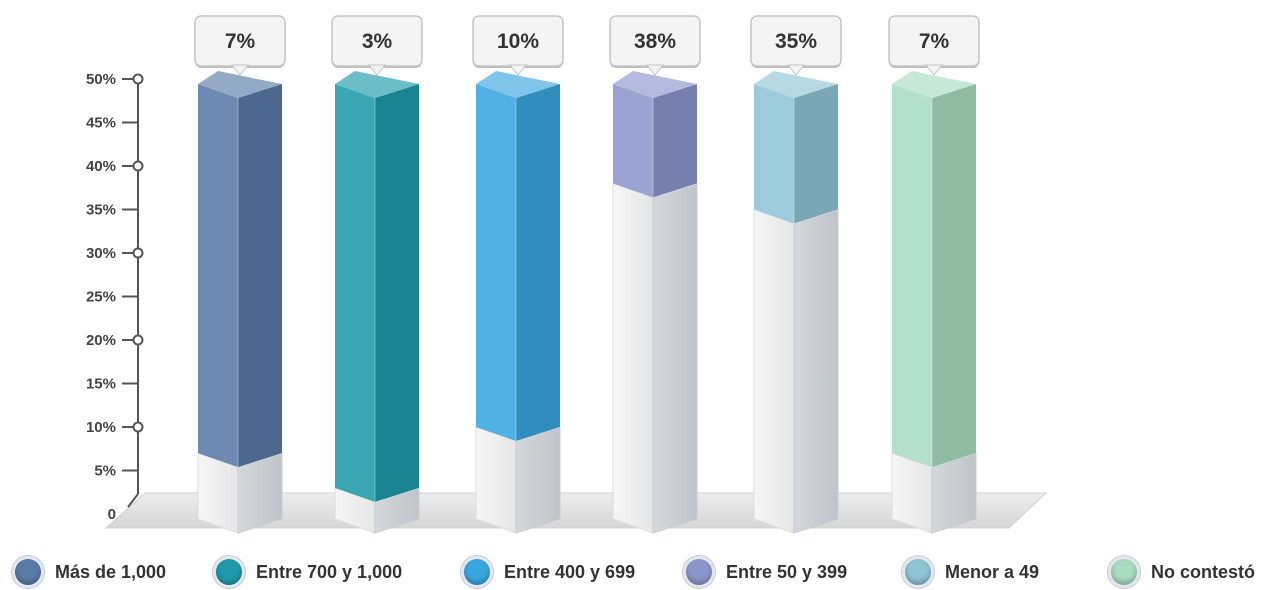 The height and width of the screenshot is (590, 1281). What do you see at coordinates (787, 571) in the screenshot?
I see `legend-label: Entre 50 y 399` at bounding box center [787, 571].